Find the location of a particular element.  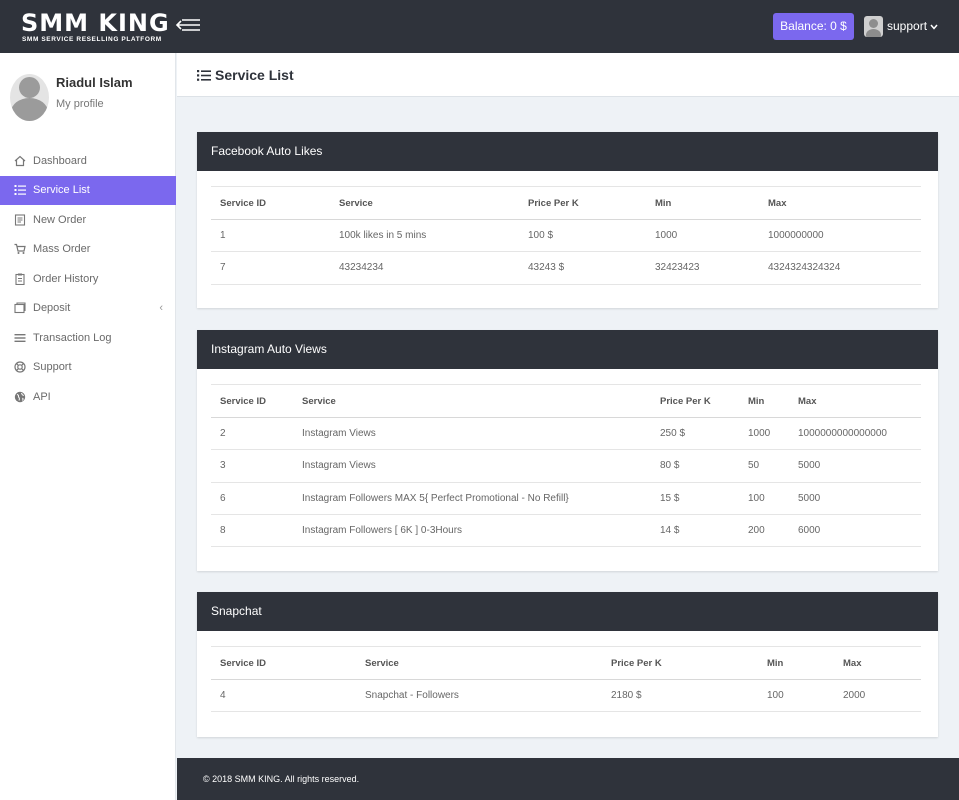

category-title: Instagram Auto Views is located at coordinates (567, 349).